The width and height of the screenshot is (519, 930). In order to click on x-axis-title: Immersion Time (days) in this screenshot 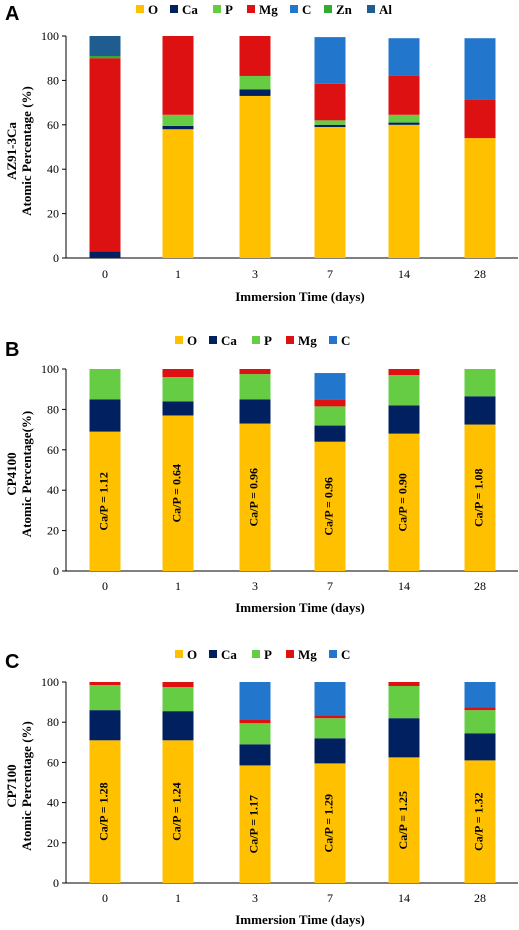, I will do `click(300, 607)`.